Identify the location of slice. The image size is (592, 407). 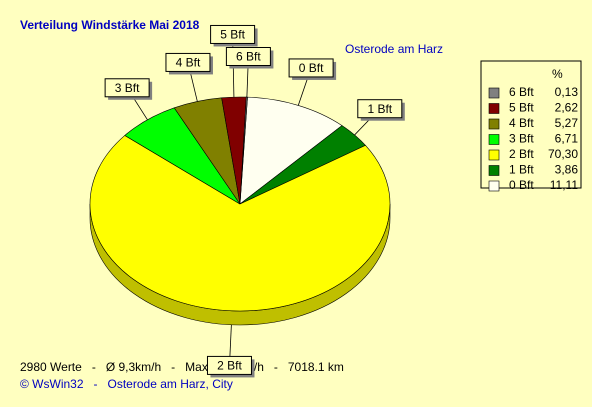
(291, 150).